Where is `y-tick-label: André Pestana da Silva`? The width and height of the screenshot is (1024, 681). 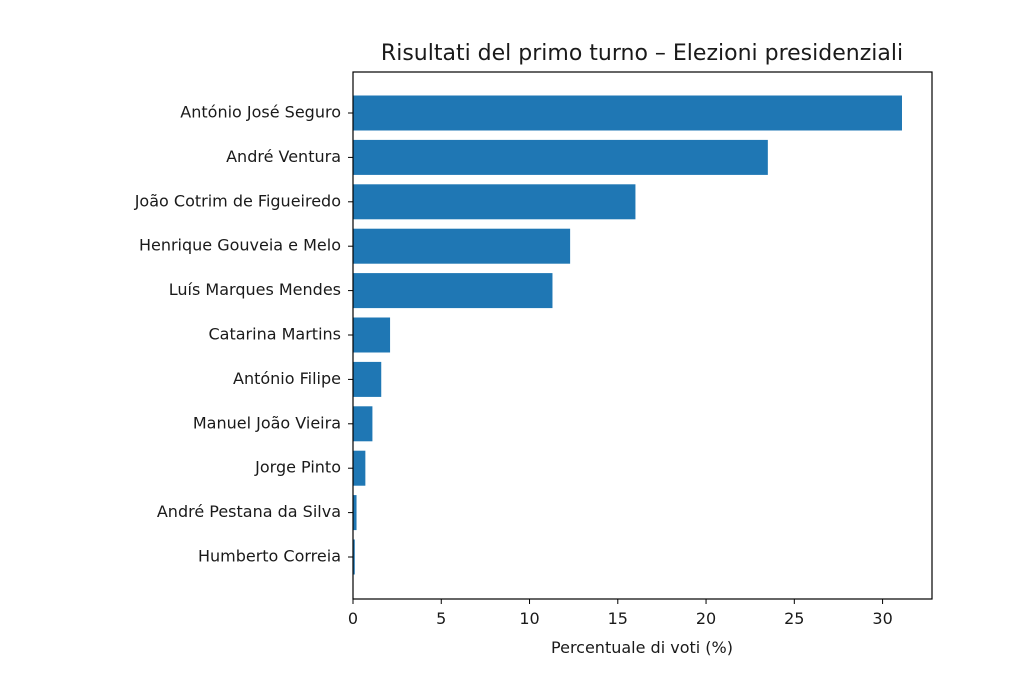
y-tick-label: André Pestana da Silva is located at coordinates (249, 511).